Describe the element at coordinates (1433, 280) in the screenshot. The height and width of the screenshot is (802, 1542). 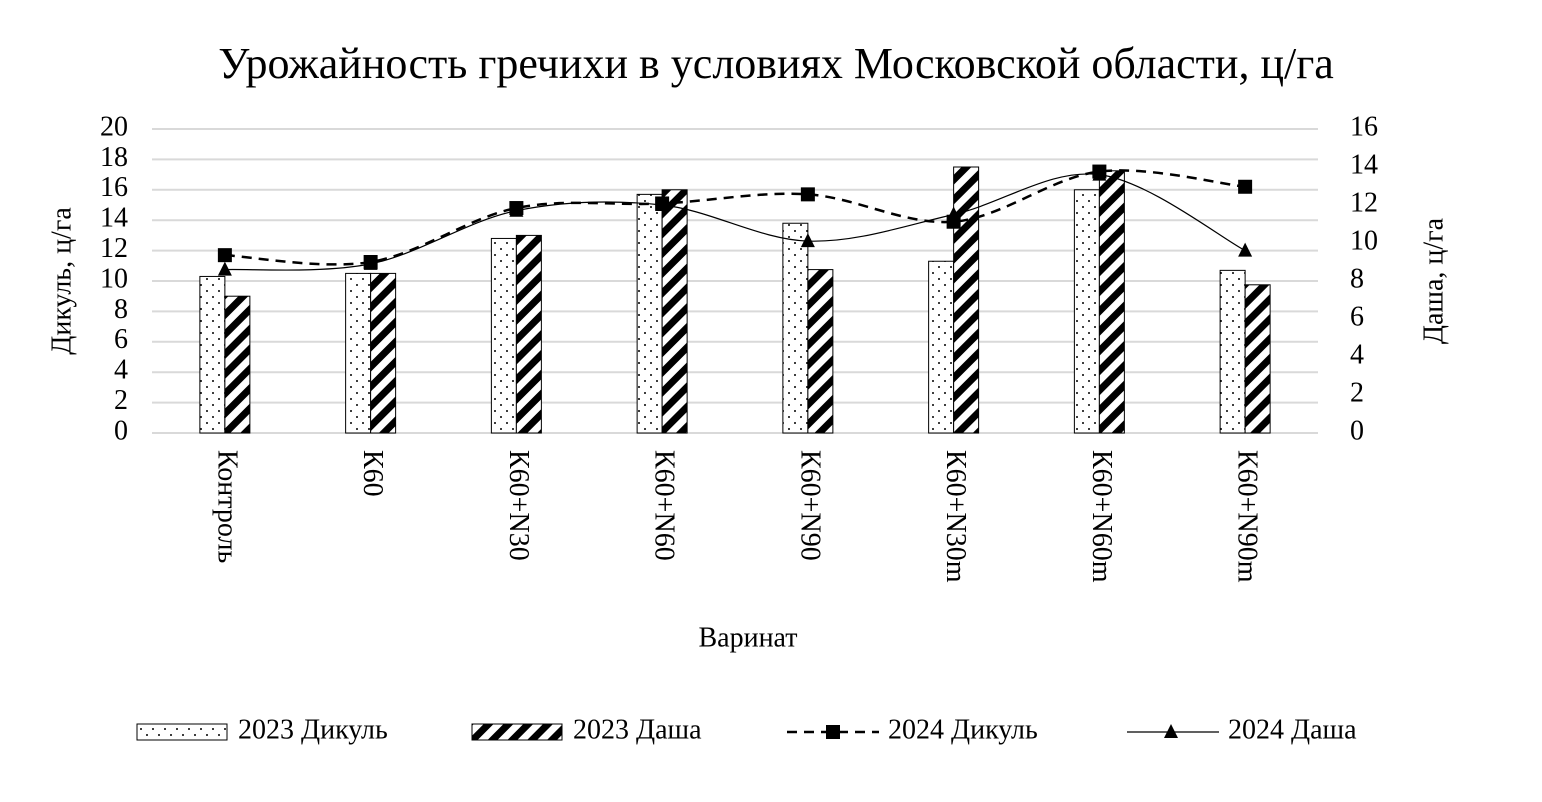
I see `y2-axis-title: Даша, ц/га` at that location.